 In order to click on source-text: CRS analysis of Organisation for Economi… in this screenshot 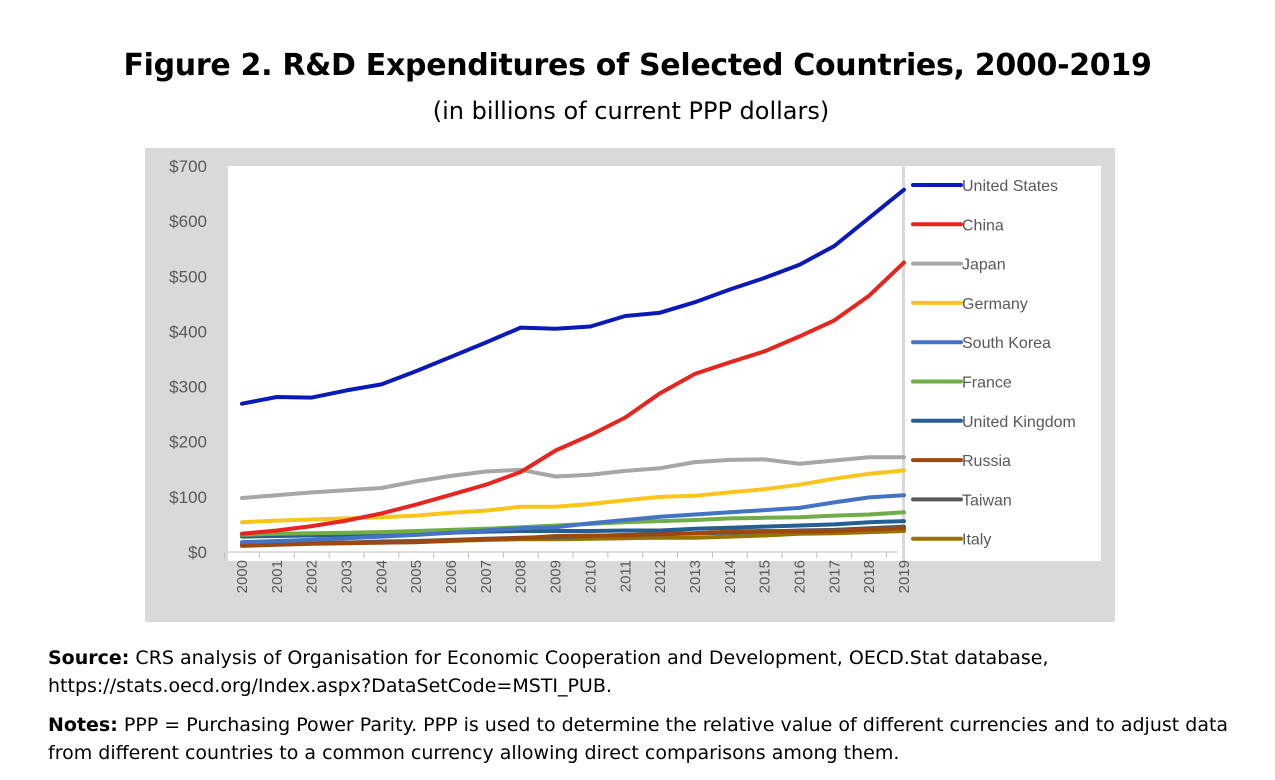, I will do `click(548, 672)`.